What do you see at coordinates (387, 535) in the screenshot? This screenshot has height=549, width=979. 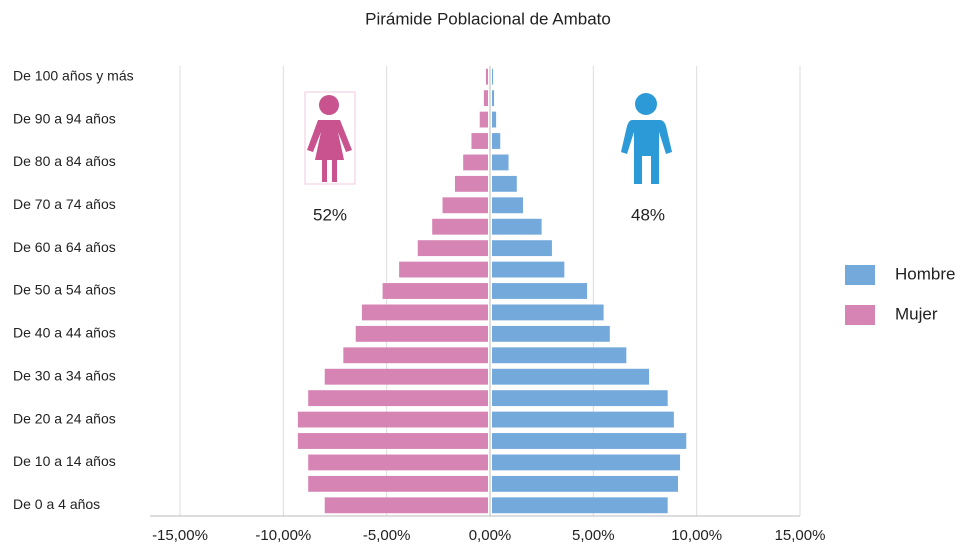 I see `x-tick-label: -5,00%` at bounding box center [387, 535].